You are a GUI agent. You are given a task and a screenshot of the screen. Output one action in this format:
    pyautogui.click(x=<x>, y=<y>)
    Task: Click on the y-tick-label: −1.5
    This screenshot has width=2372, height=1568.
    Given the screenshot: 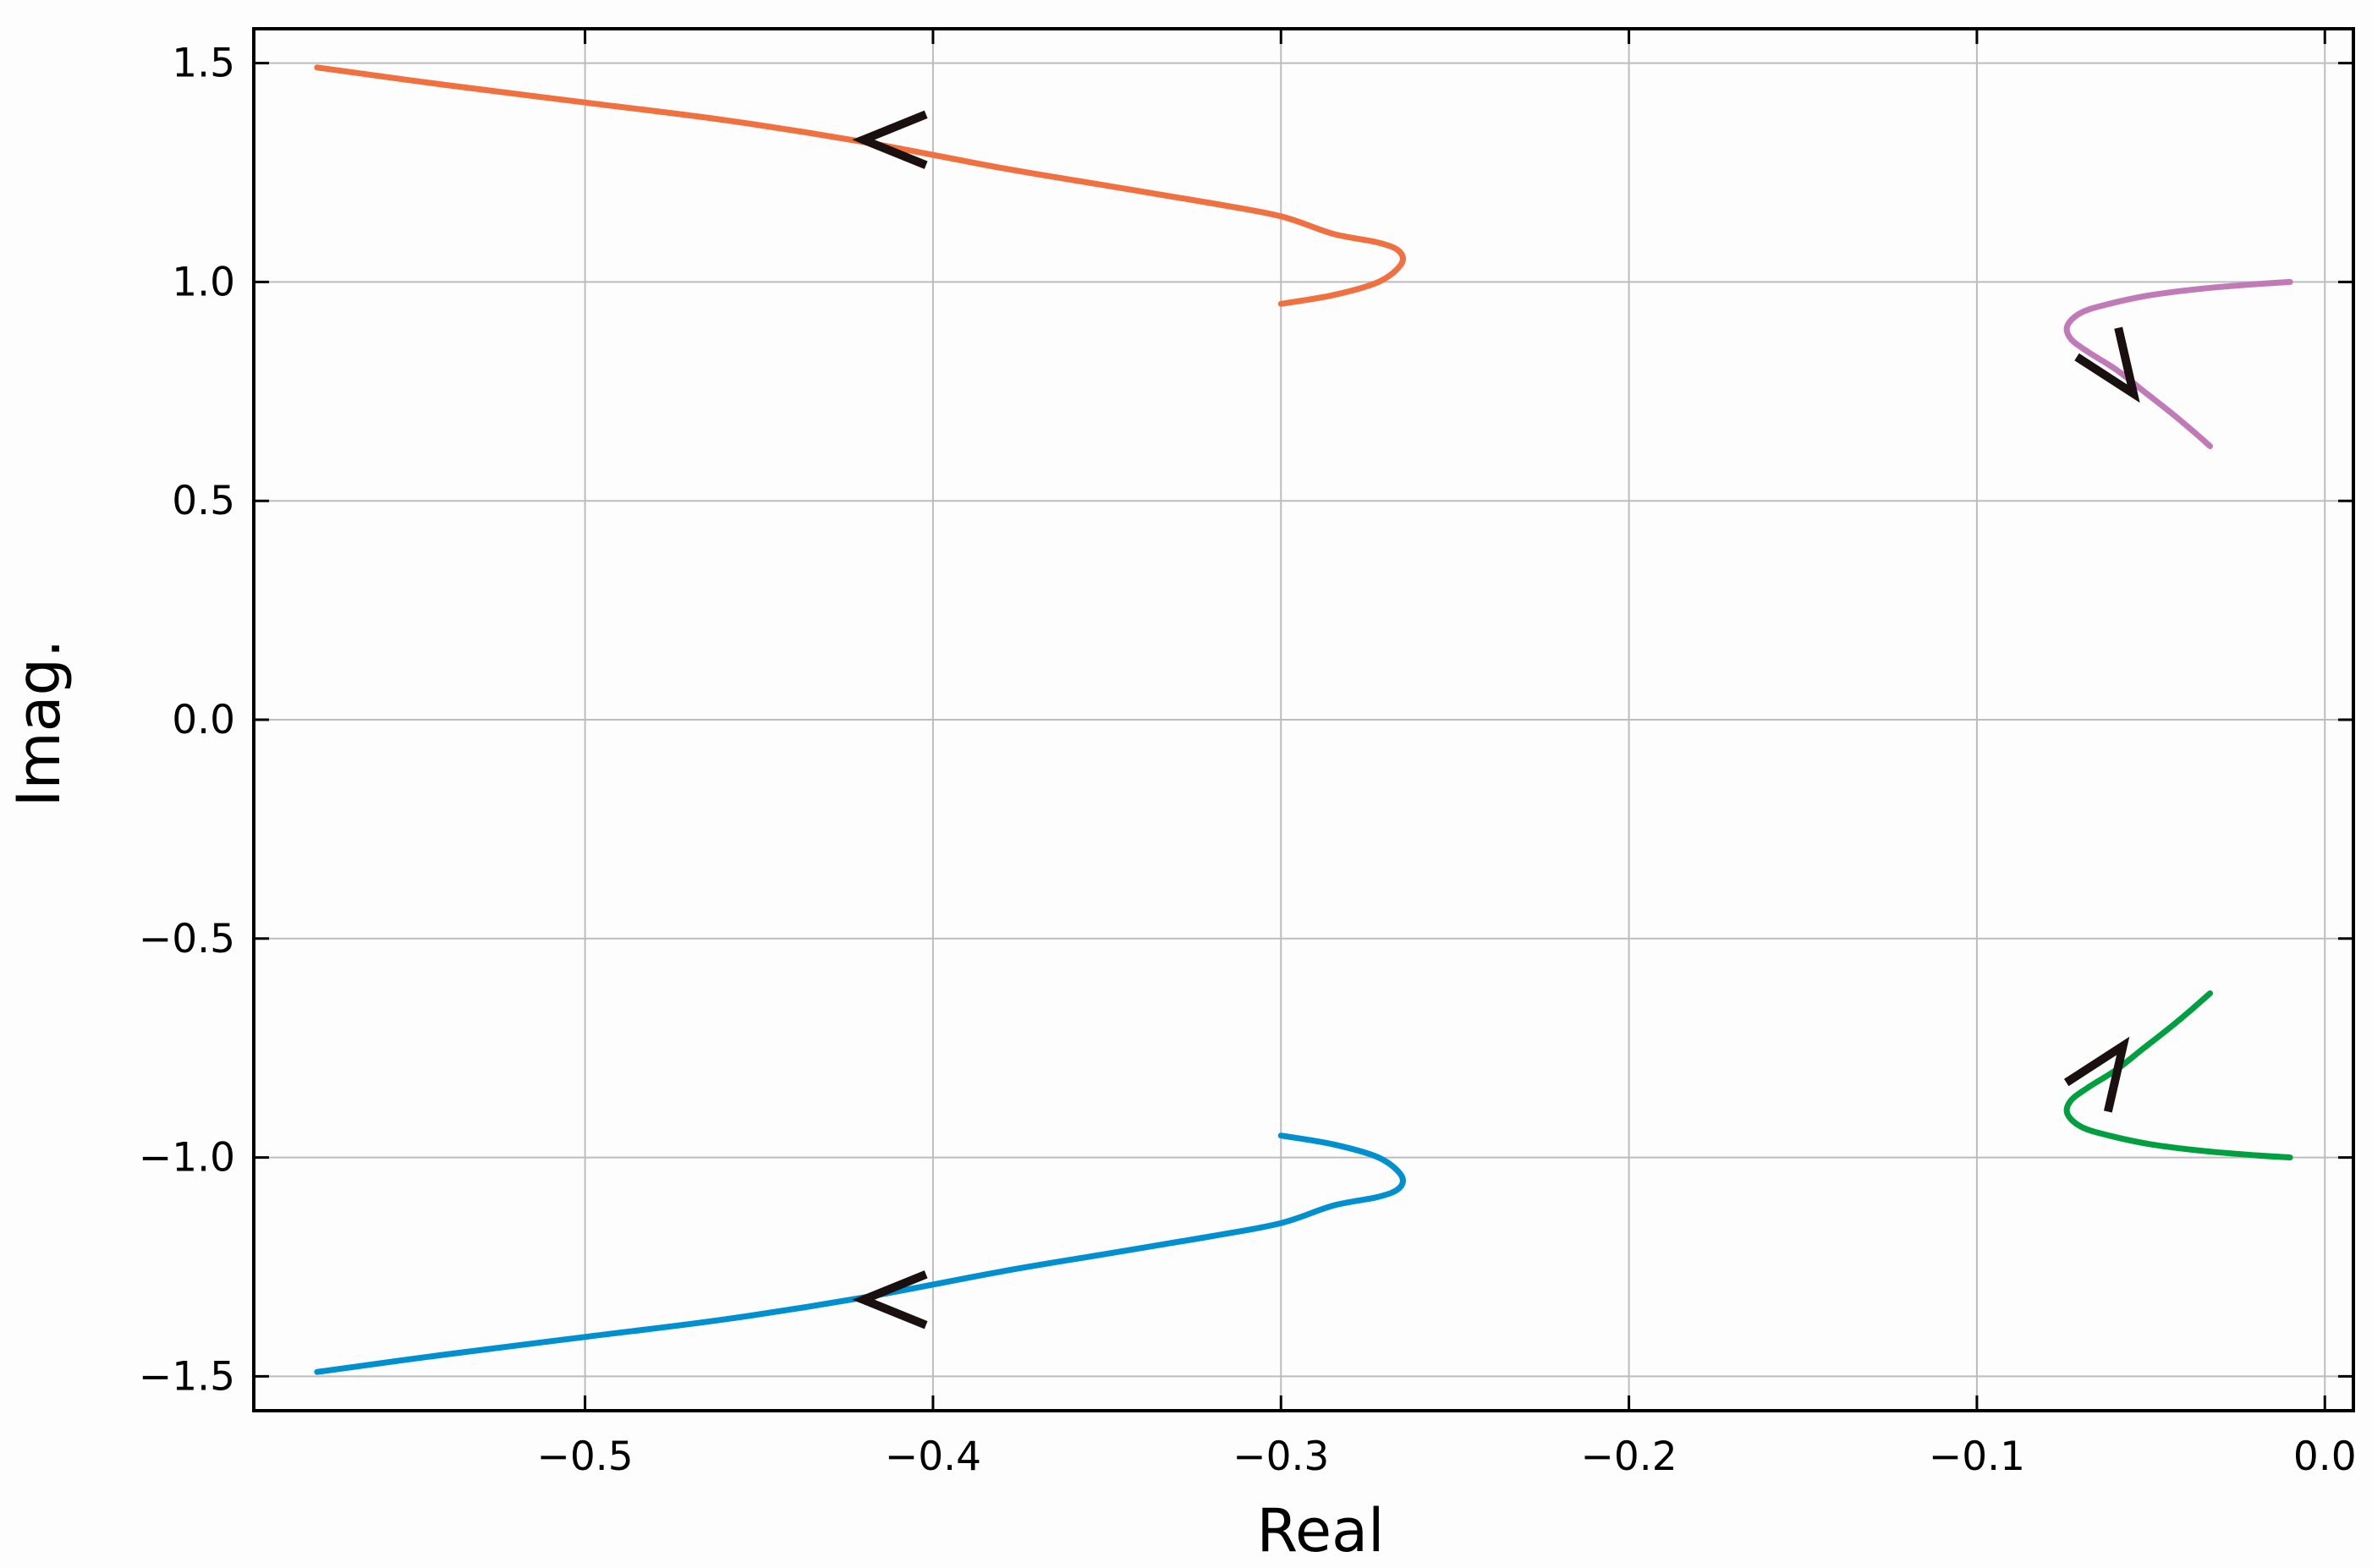 What is the action you would take?
    pyautogui.click(x=187, y=1376)
    